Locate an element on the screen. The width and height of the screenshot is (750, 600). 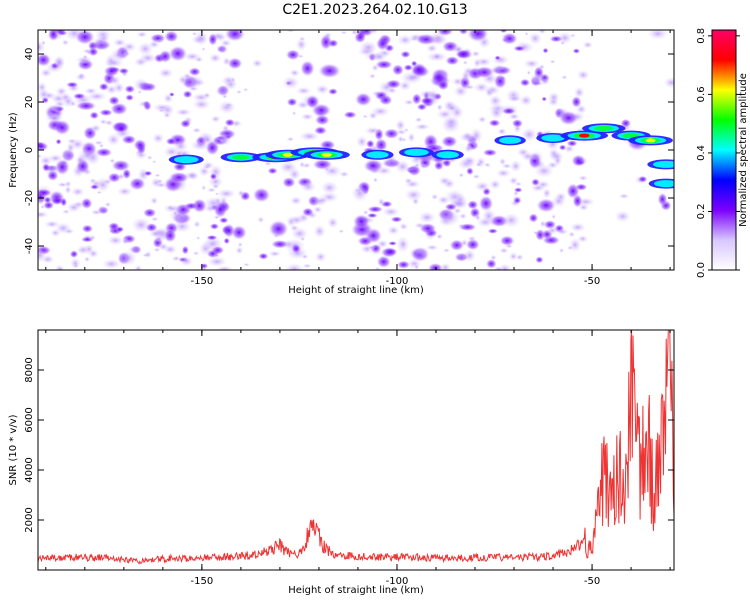
snr-y-axis-label: SNR (10 * v/v) is located at coordinates (13, 449).